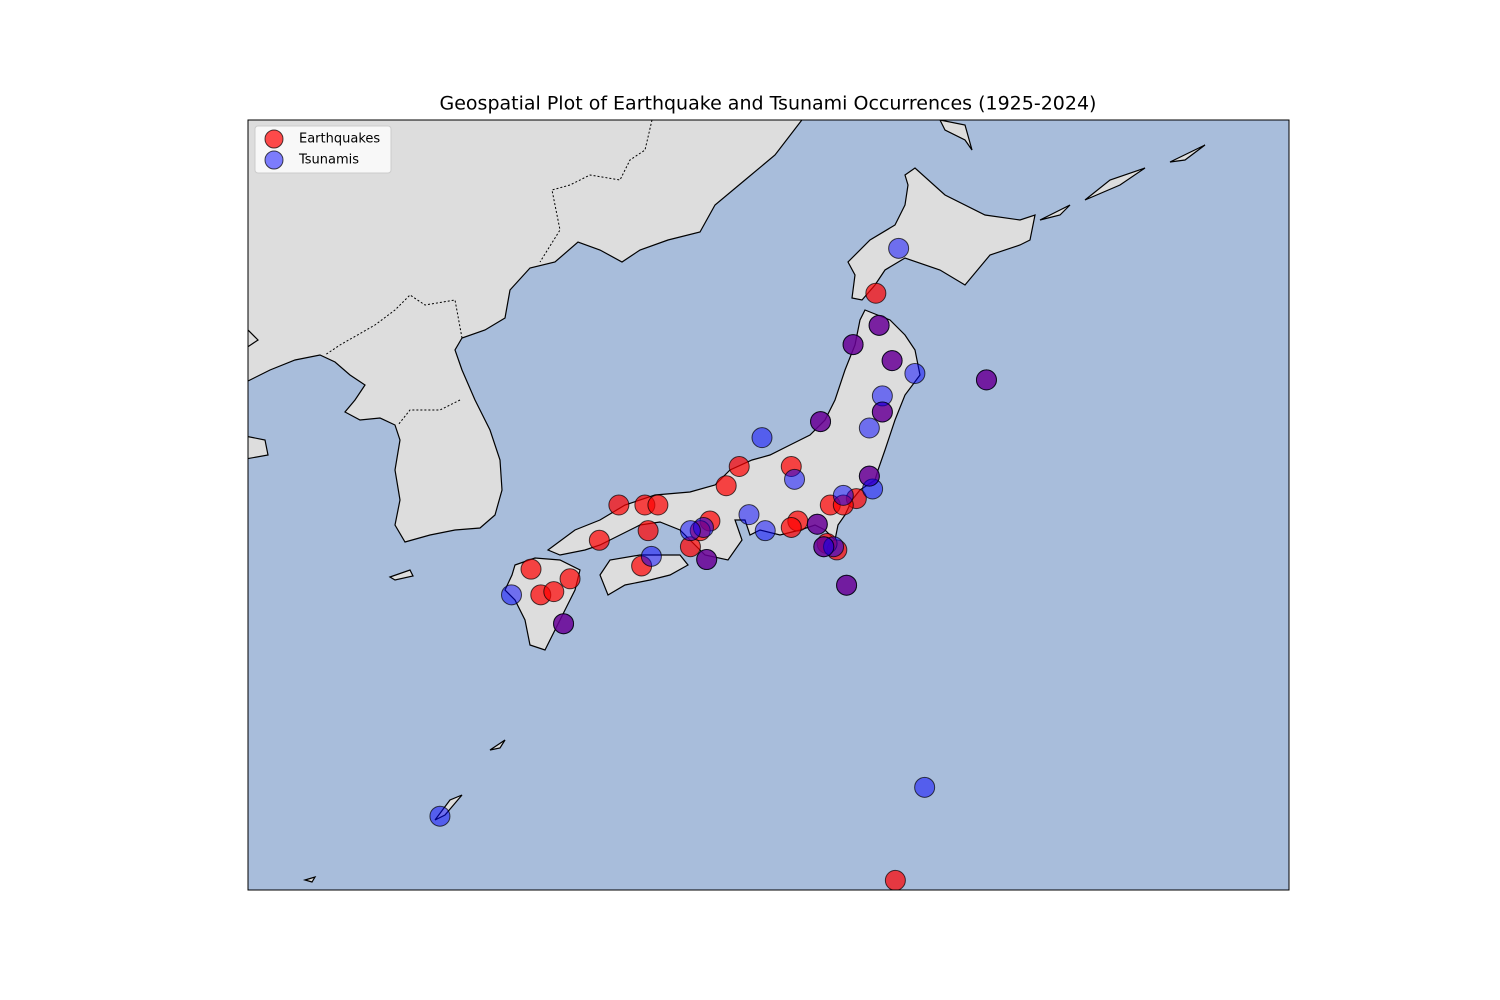 The height and width of the screenshot is (1000, 1500). What do you see at coordinates (328, 160) in the screenshot?
I see `legend-label: Tsunamis` at bounding box center [328, 160].